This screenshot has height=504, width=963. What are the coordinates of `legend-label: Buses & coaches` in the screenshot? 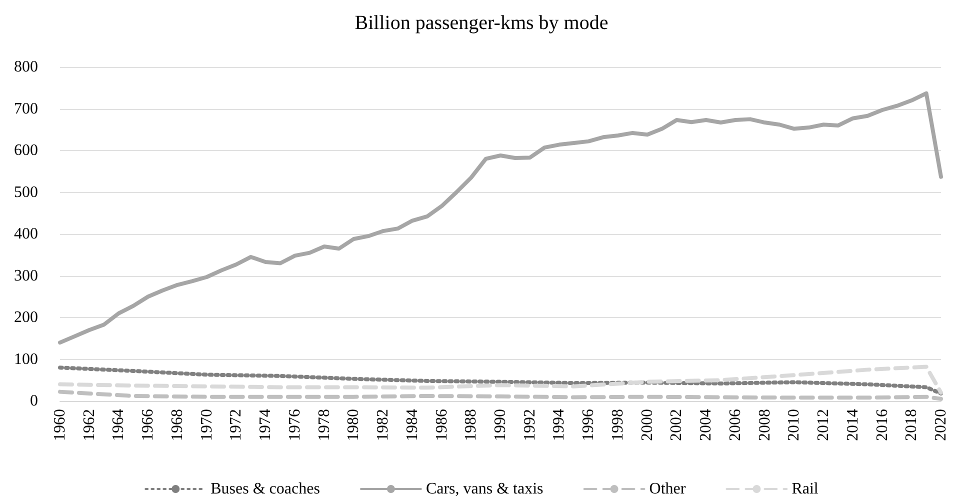 It's located at (265, 489).